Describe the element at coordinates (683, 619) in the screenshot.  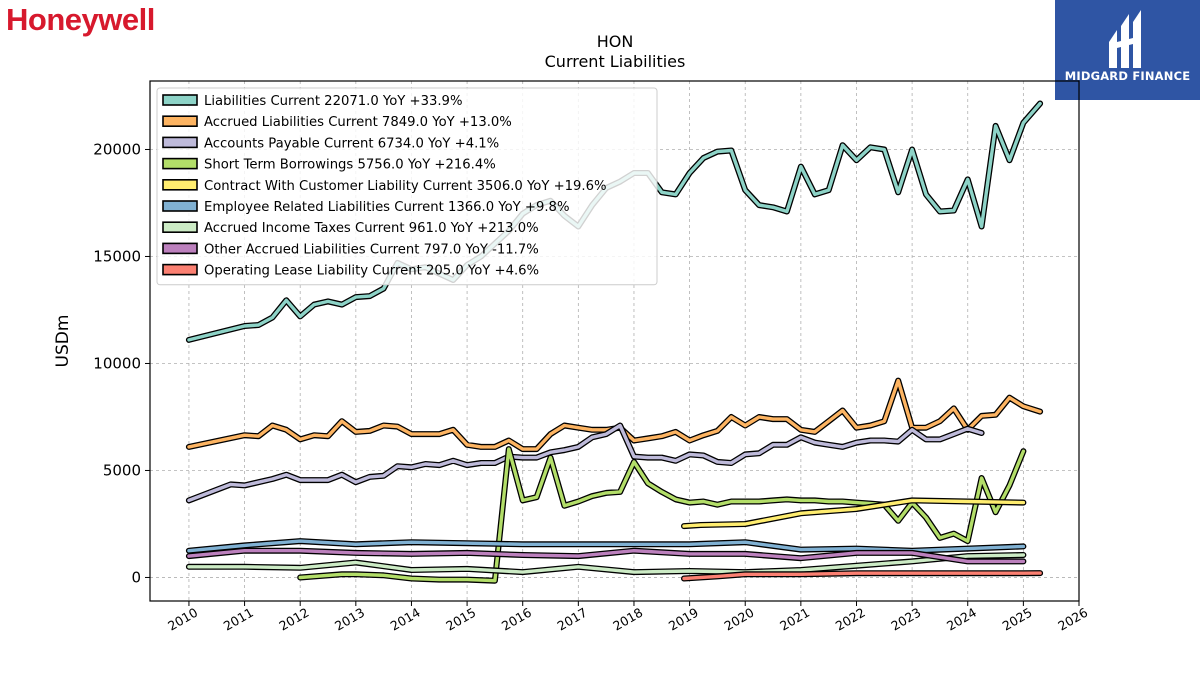
I see `x-tick-label: 2019` at that location.